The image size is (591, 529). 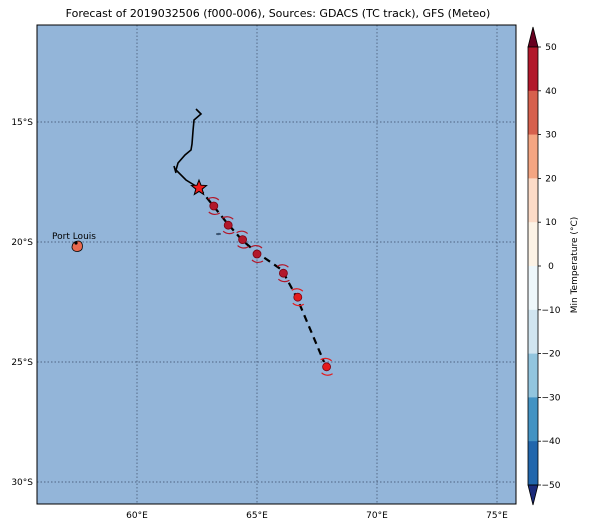 What do you see at coordinates (551, 48) in the screenshot?
I see `colorbar-tick-label: 50` at bounding box center [551, 48].